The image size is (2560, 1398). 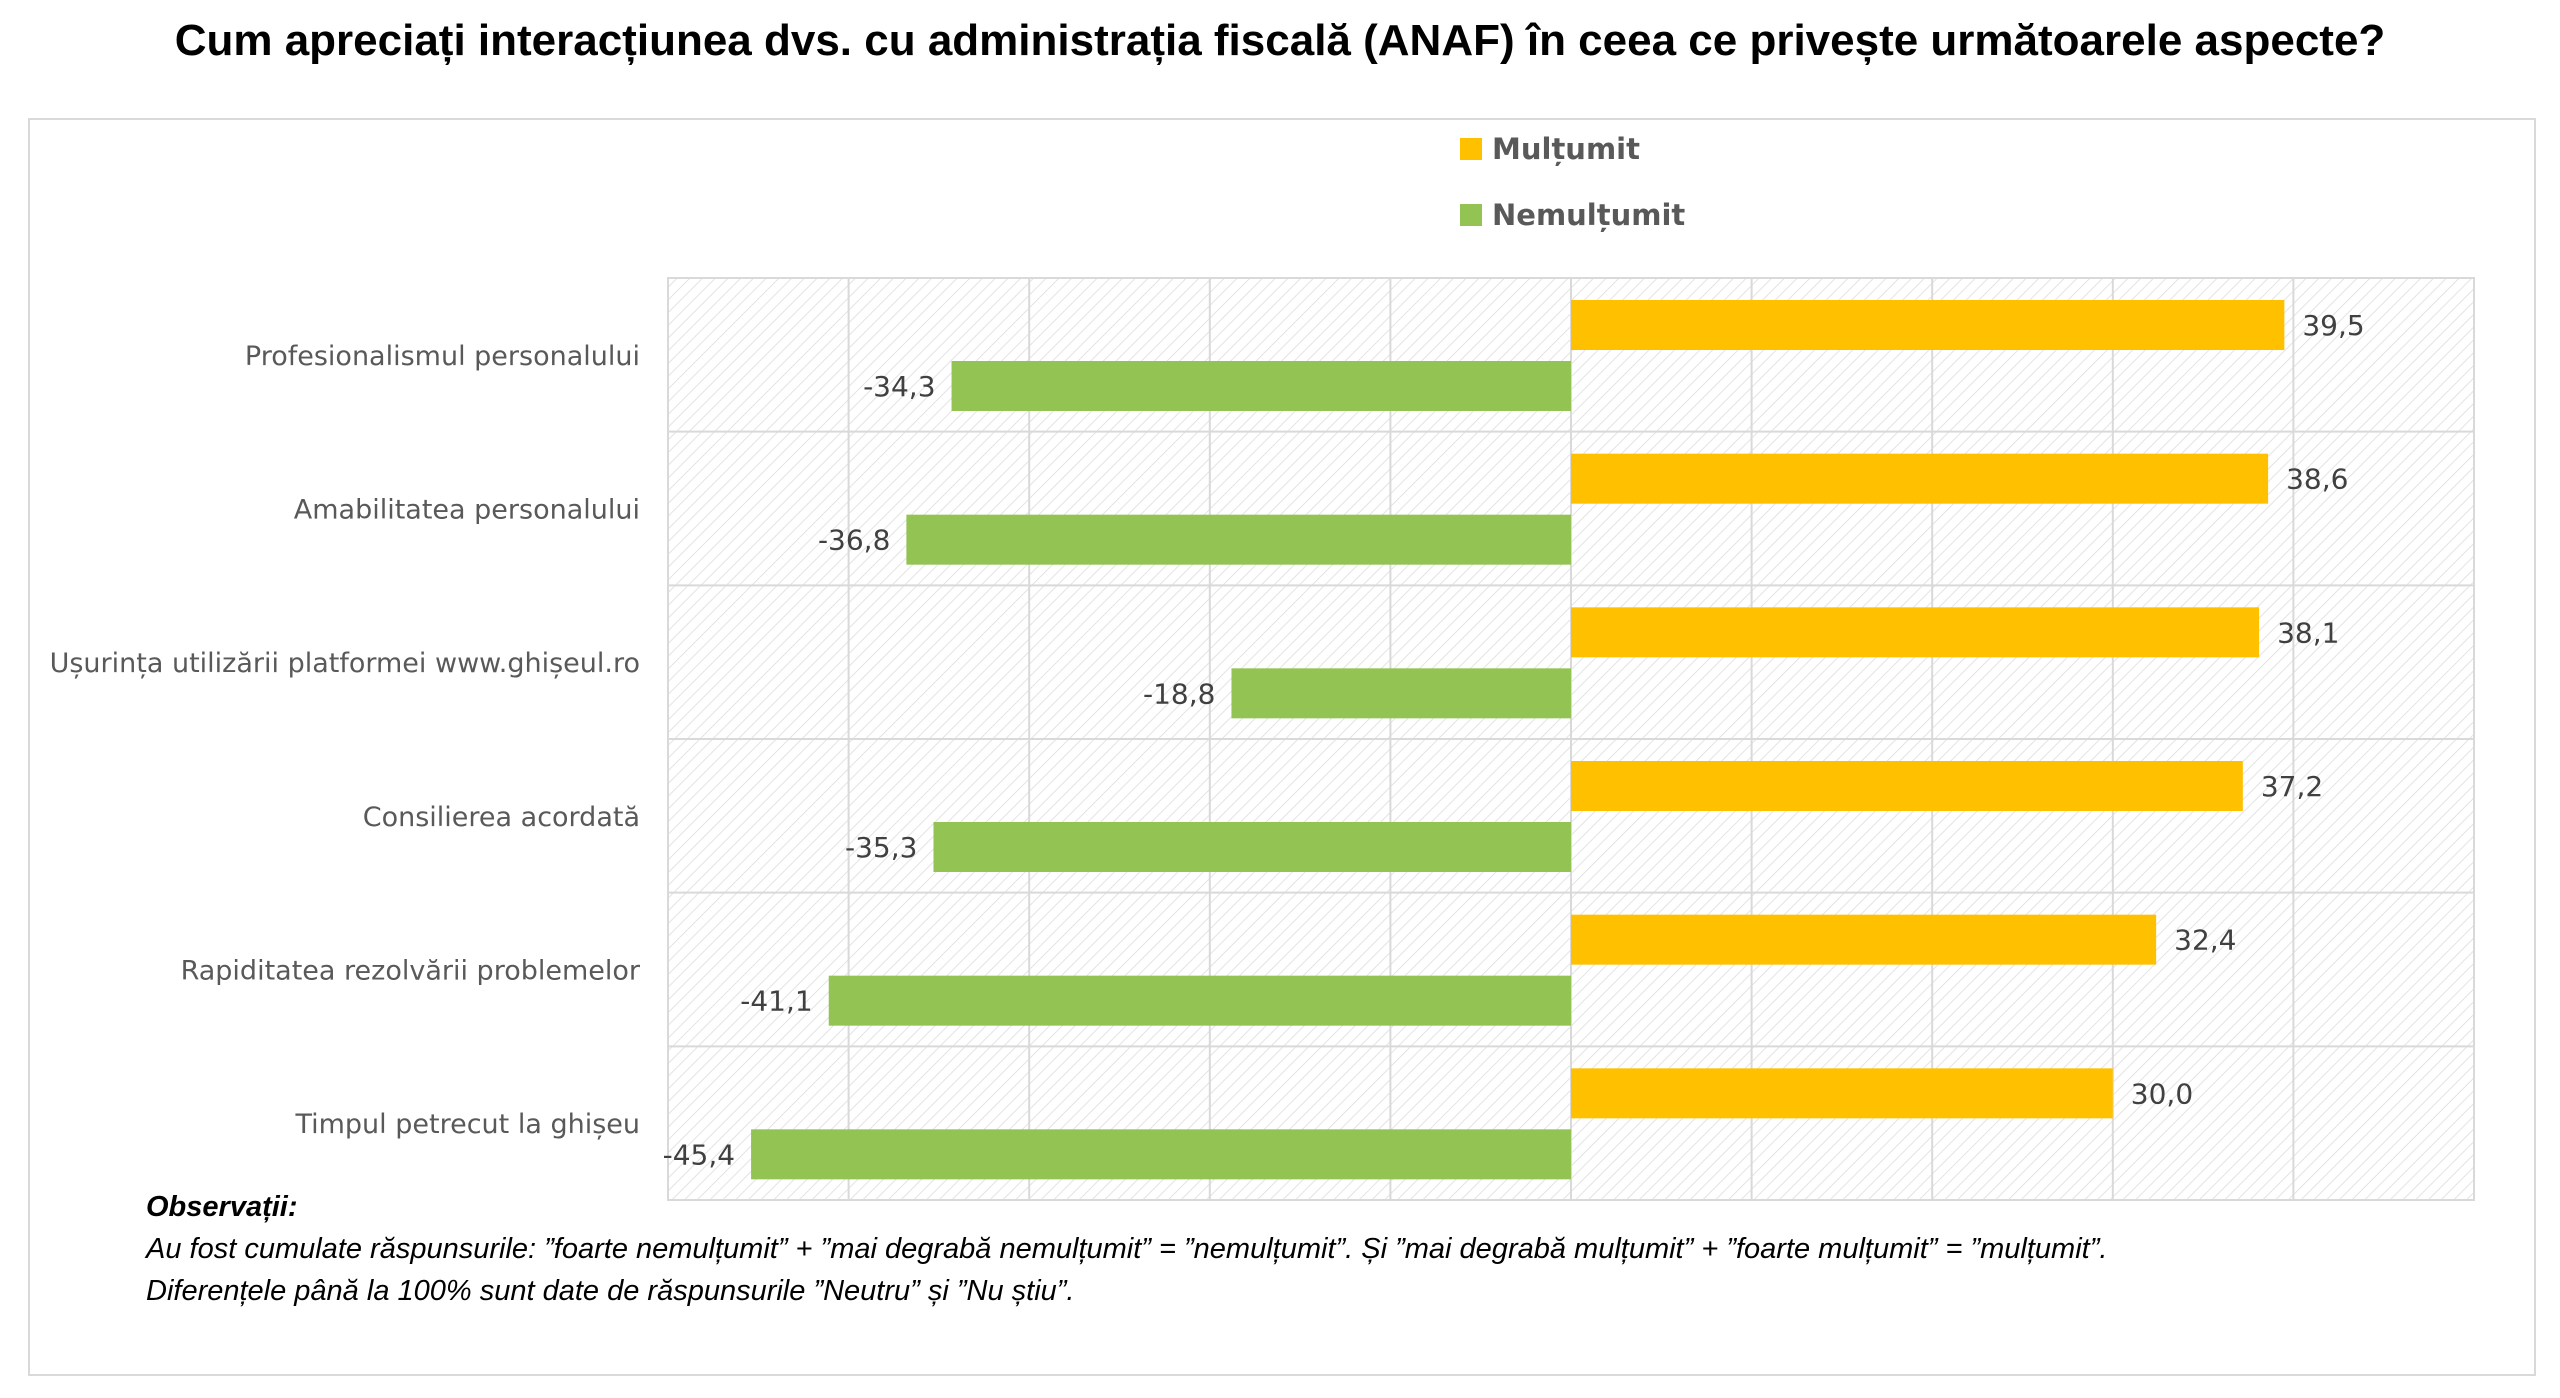 What do you see at coordinates (501, 817) in the screenshot?
I see `category-label: Consilierea acordată` at bounding box center [501, 817].